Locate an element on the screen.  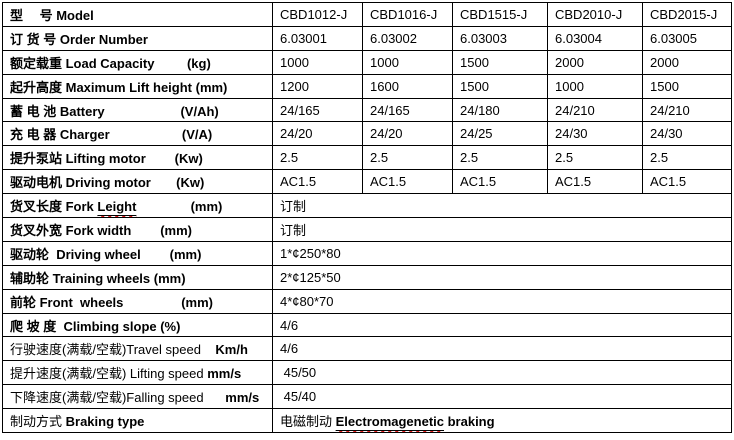
lifting-motor-value-4: 2.5 is located at coordinates (595, 158).